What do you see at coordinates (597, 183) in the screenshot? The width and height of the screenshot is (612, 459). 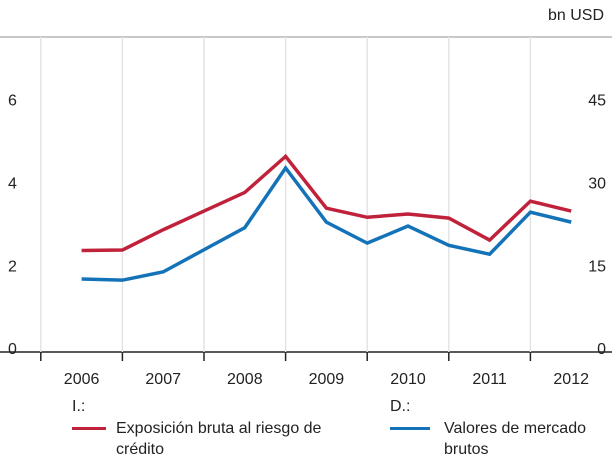 I see `y2-tick-label: 30` at bounding box center [597, 183].